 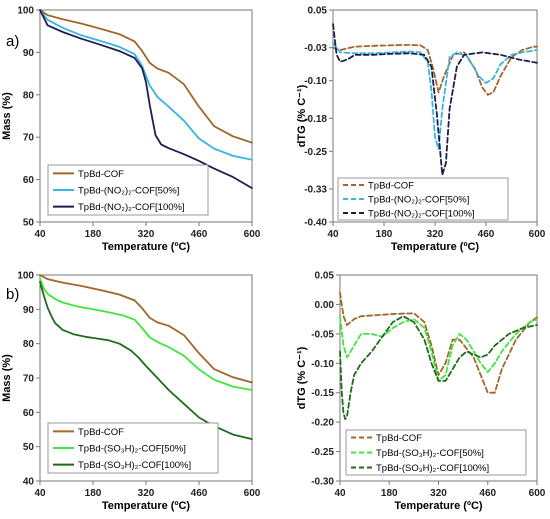 What do you see at coordinates (12, 41) in the screenshot?
I see `panel-label: a)` at bounding box center [12, 41].